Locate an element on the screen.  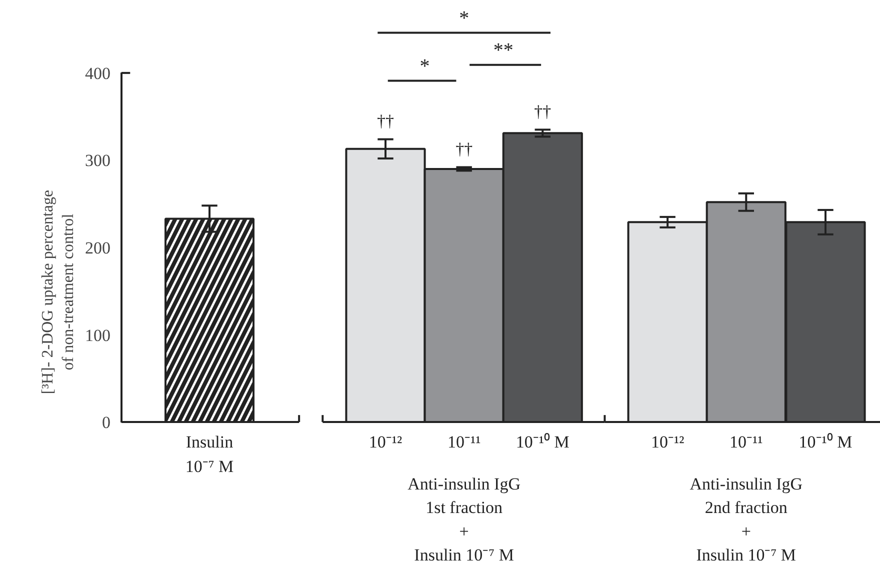
text: Anti-insulin IgG 2nd fraction + Insulin 10⁻⁷ M is located at coordinates (746, 519).